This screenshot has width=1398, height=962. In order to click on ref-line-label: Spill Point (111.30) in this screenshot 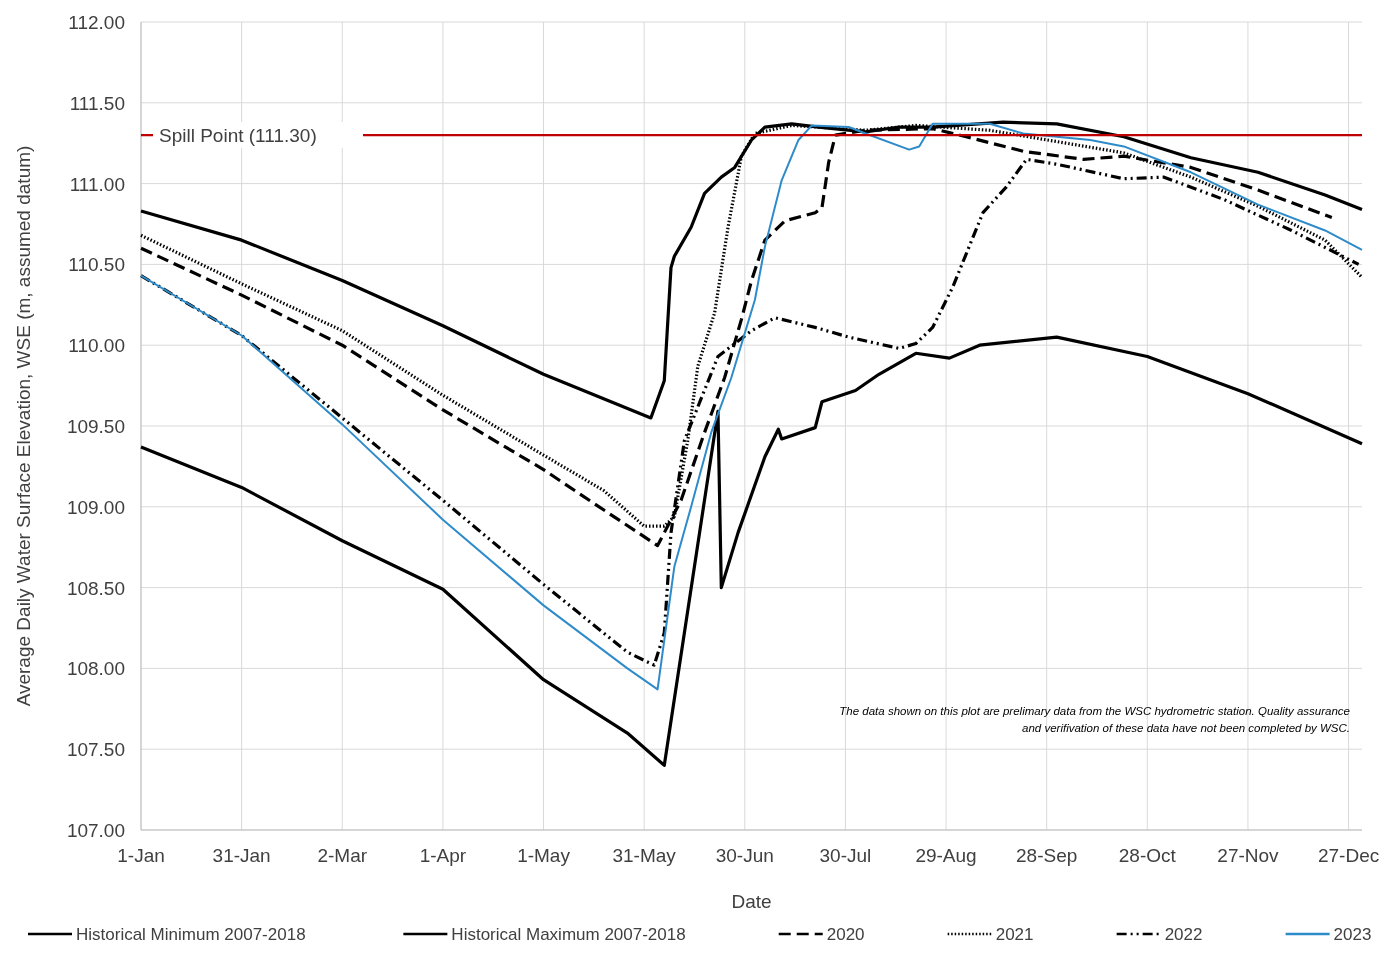, I will do `click(238, 136)`.